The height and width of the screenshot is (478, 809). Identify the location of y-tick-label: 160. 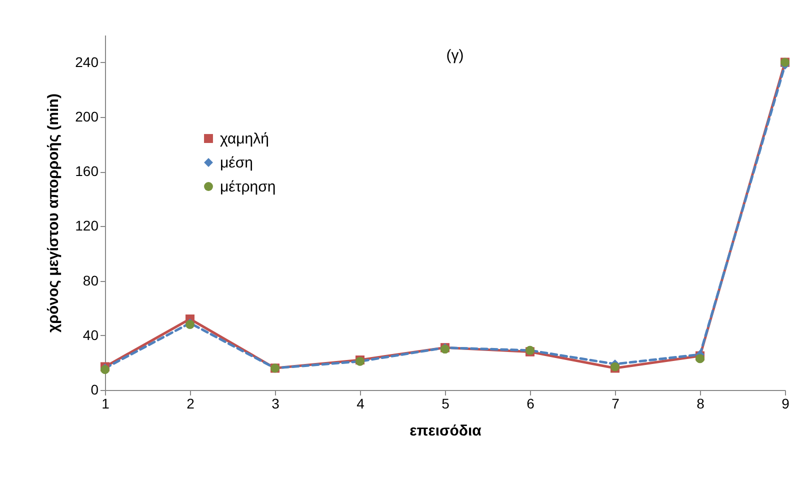
(87, 171).